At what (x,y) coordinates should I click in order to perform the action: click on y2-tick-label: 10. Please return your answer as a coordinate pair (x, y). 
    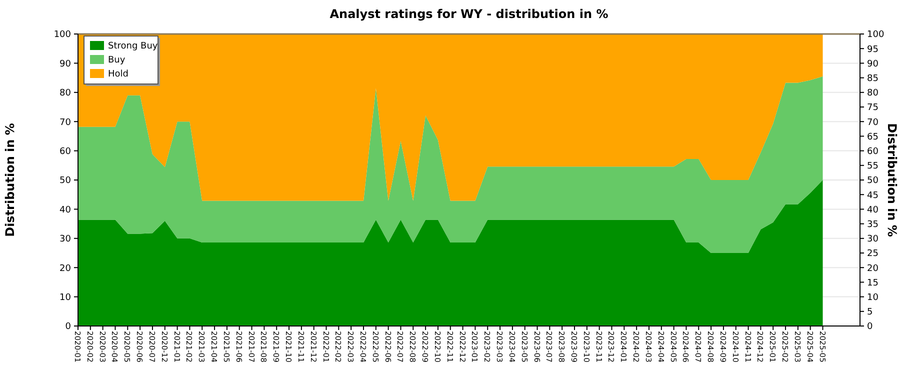
    Looking at the image, I should click on (873, 297).